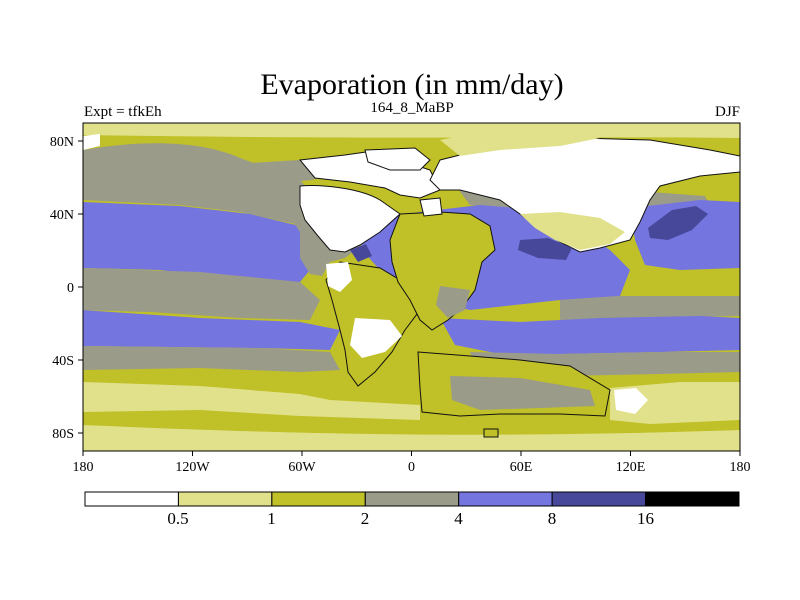 Image resolution: width=800 pixels, height=600 pixels. I want to click on antarctic-white-patch, so click(631, 401).